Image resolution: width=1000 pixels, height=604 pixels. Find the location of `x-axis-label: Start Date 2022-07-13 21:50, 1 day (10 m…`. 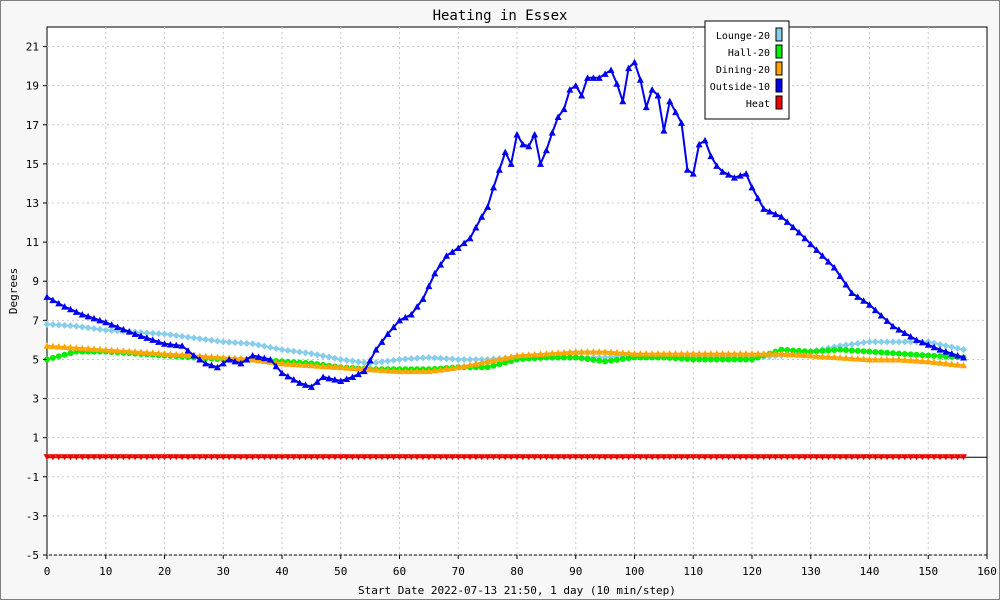

x-axis-label: Start Date 2022-07-13 21:50, 1 day (10 m… is located at coordinates (517, 590).